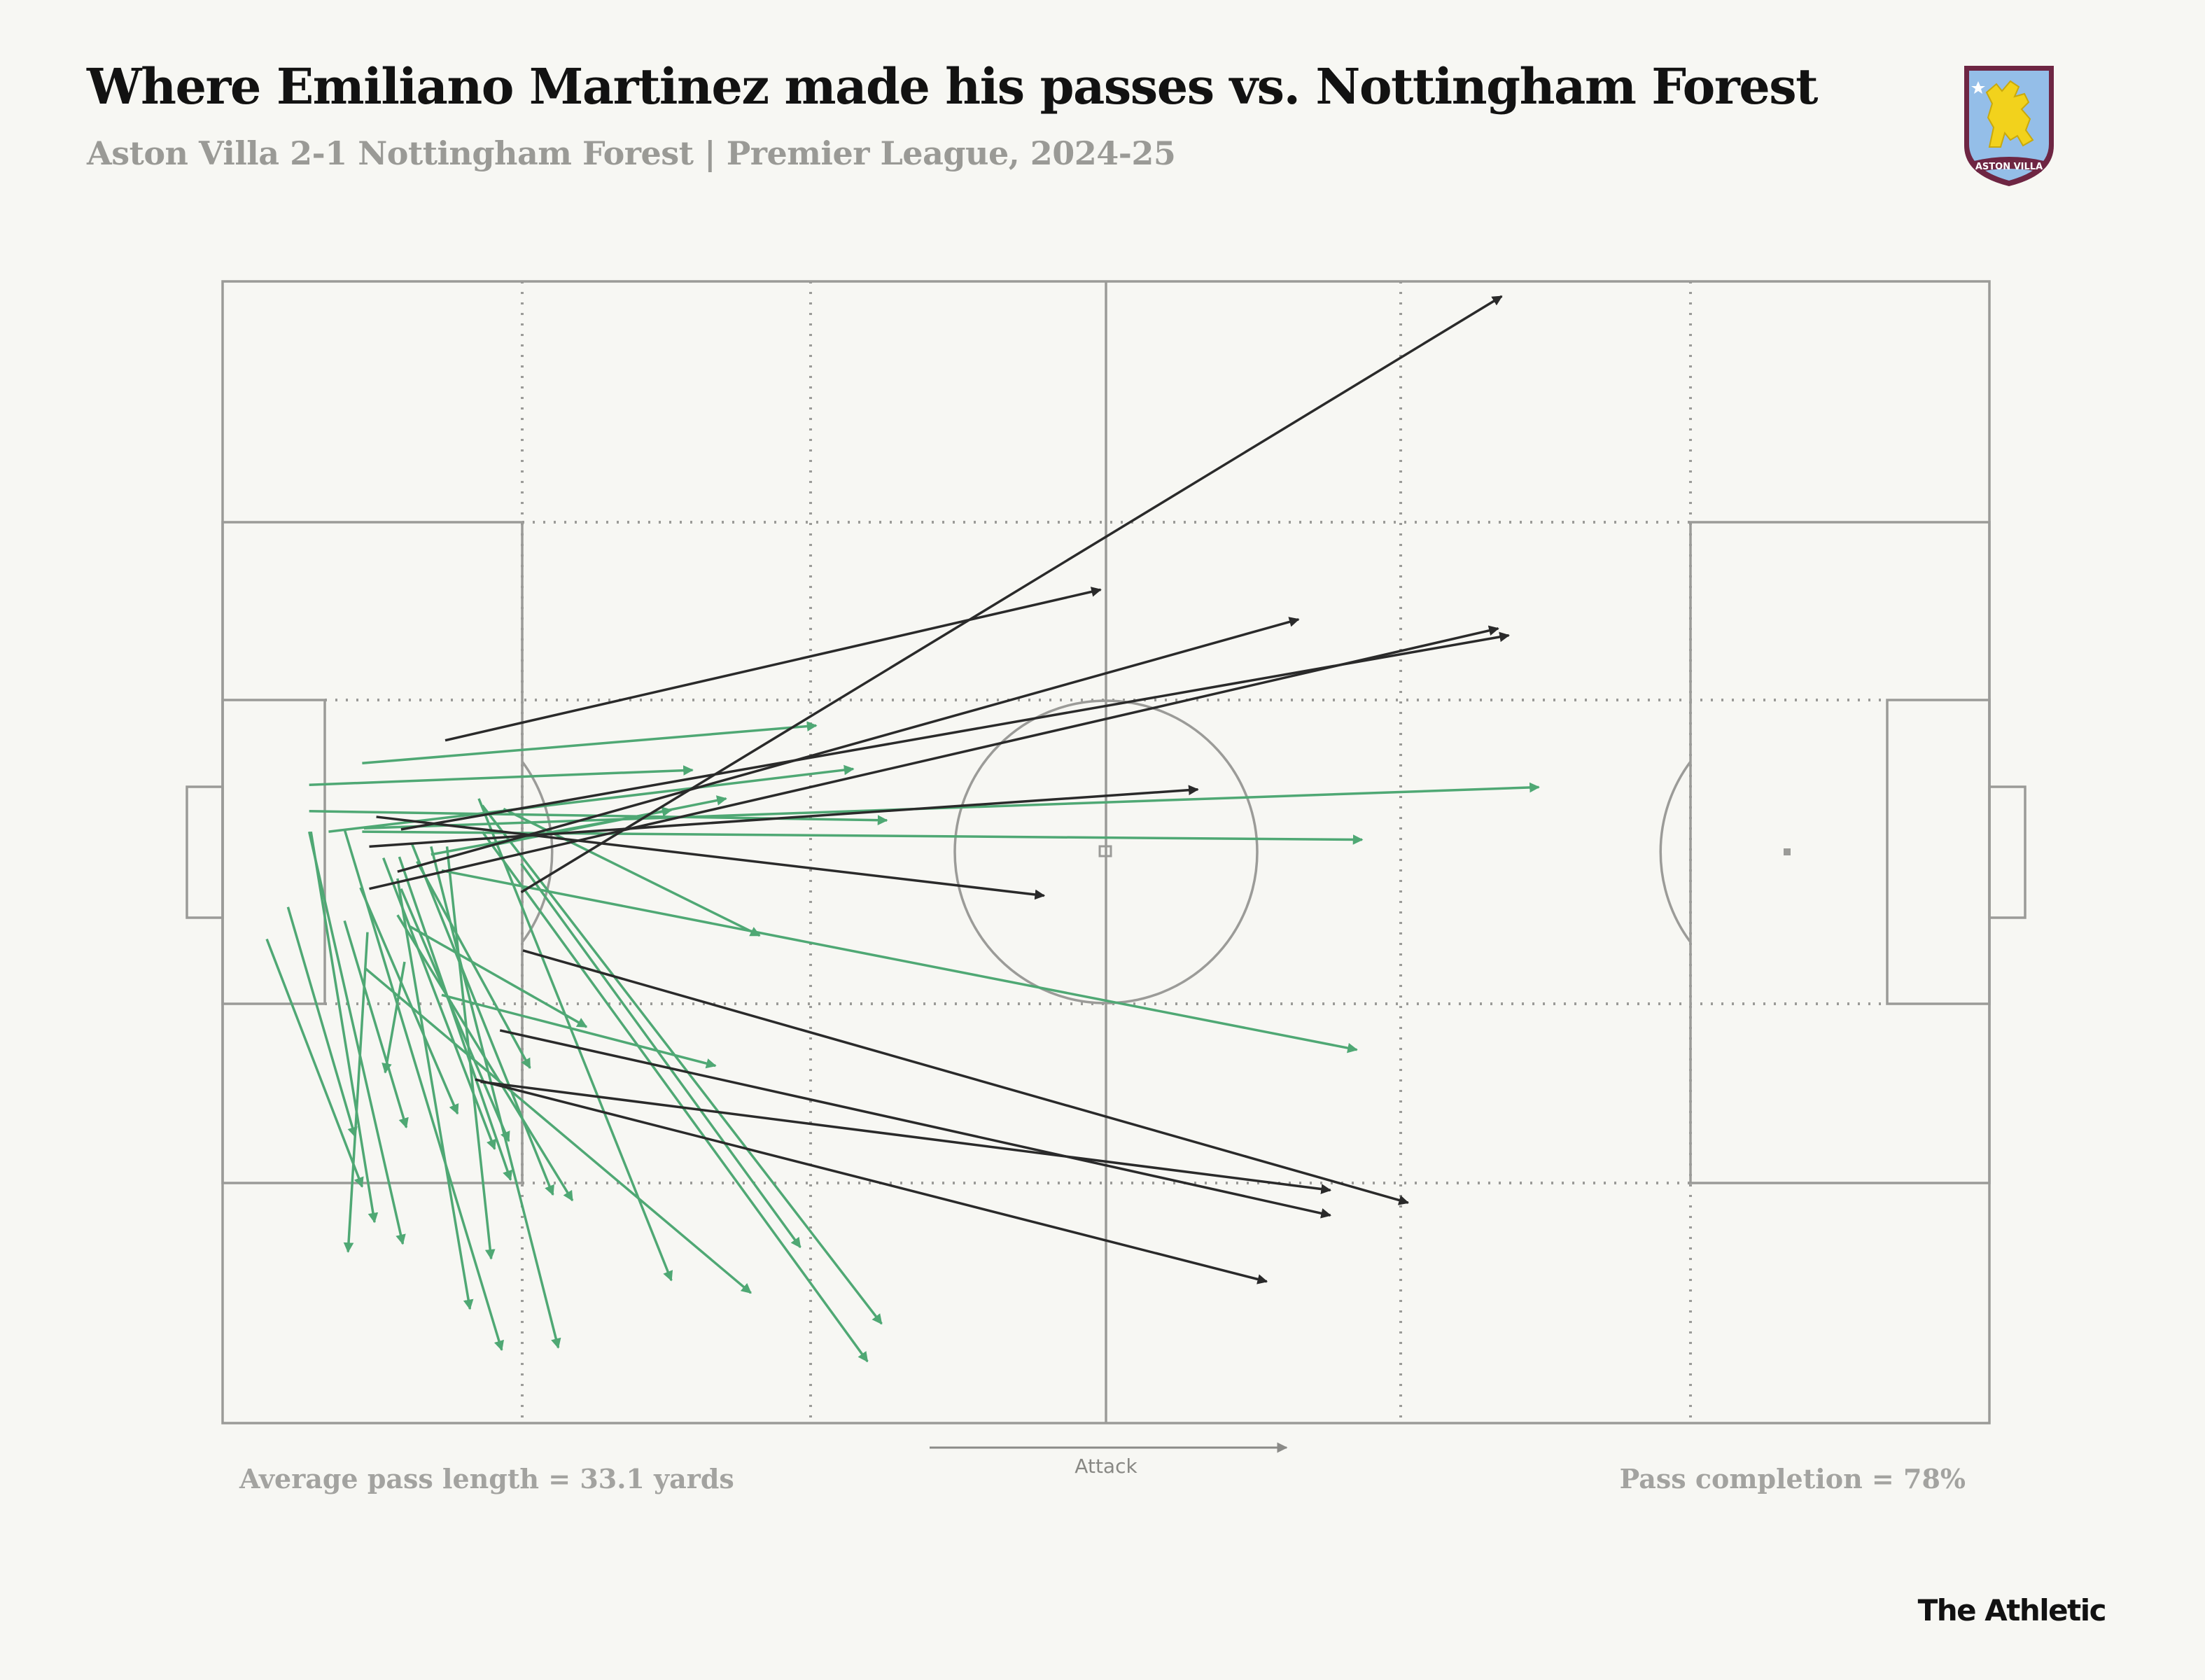  What do you see at coordinates (1675, 852) in the screenshot?
I see `right-penalty-arc` at bounding box center [1675, 852].